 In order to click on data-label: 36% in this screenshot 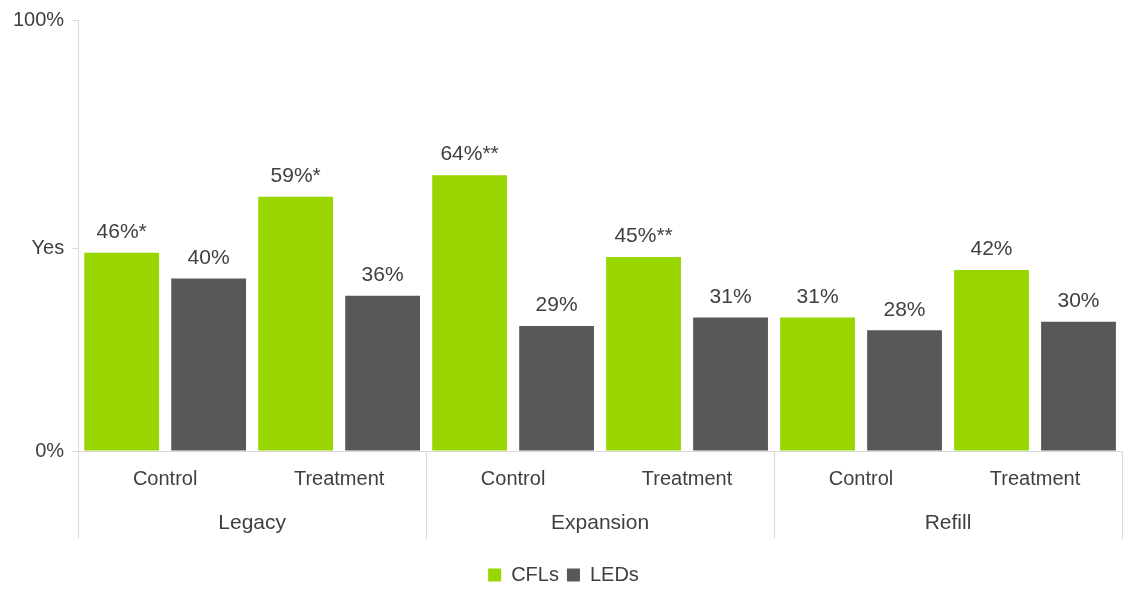, I will do `click(382, 274)`.